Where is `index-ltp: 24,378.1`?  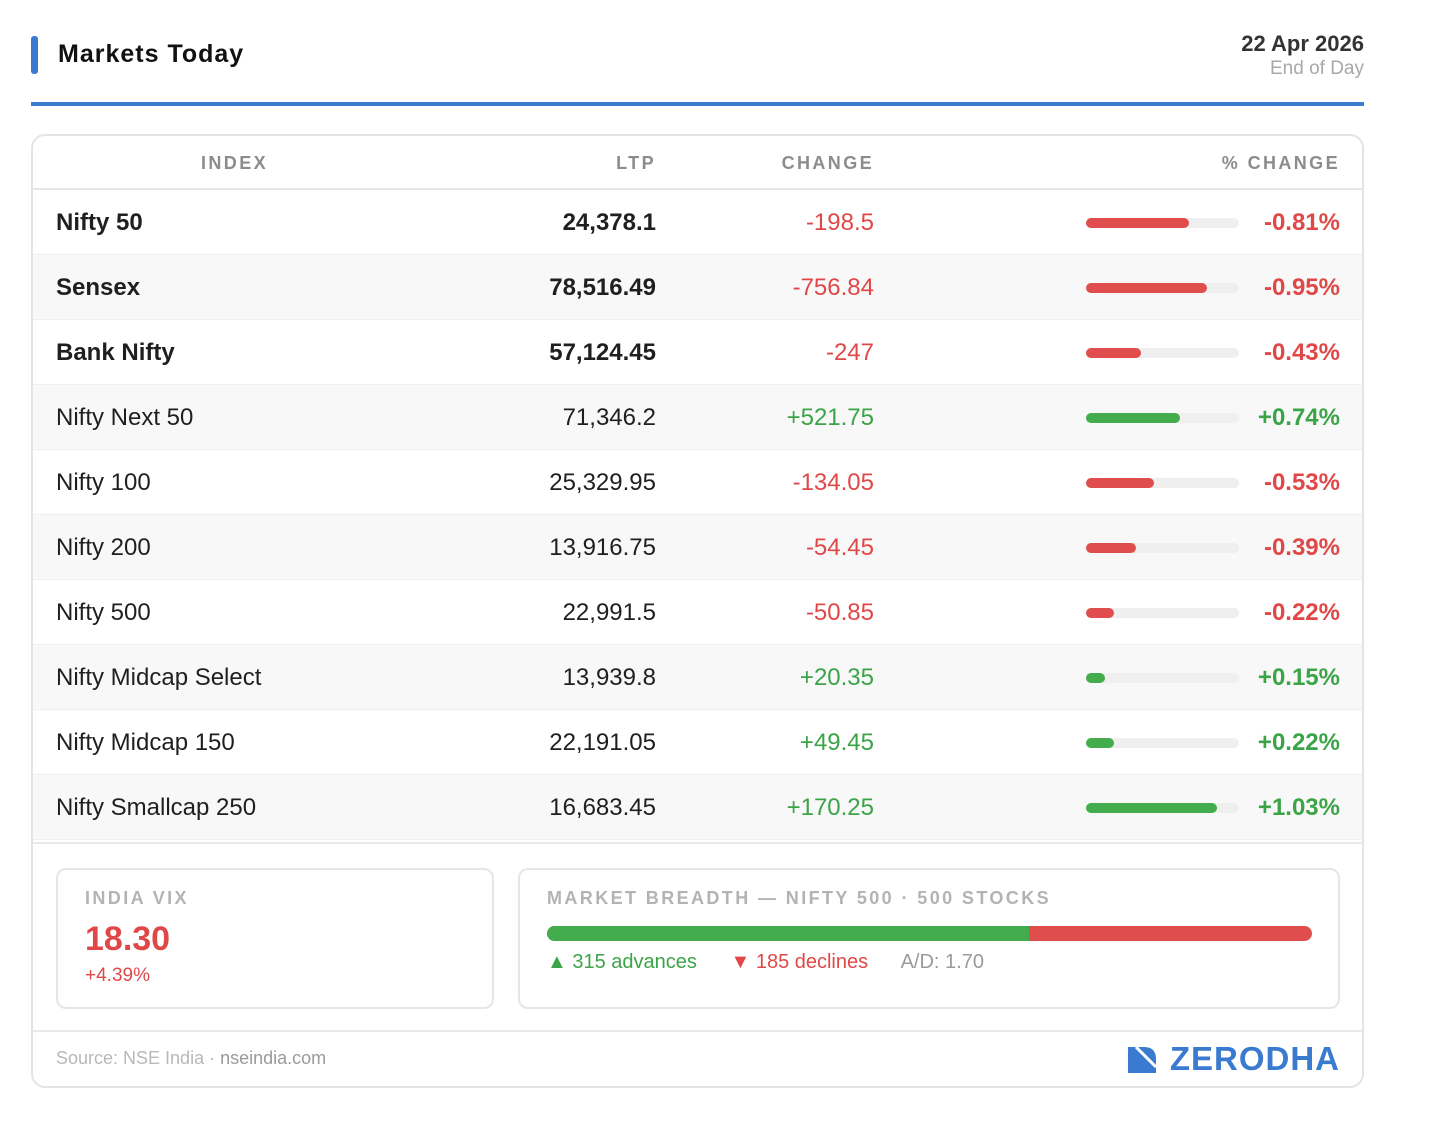 index-ltp: 24,378.1 is located at coordinates (609, 222).